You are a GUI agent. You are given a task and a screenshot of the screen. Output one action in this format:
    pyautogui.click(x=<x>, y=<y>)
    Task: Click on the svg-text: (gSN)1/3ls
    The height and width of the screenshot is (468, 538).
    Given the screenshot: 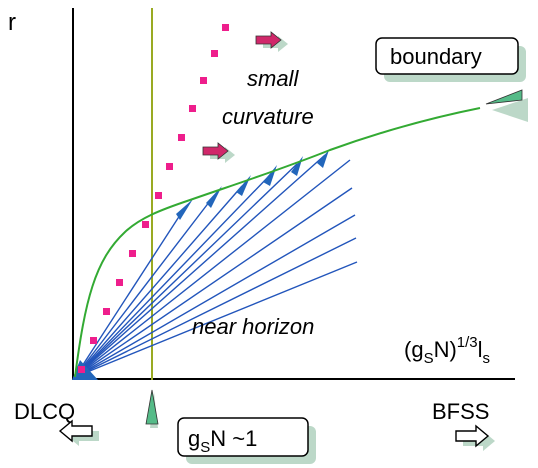 What is the action you would take?
    pyautogui.click(x=447, y=350)
    